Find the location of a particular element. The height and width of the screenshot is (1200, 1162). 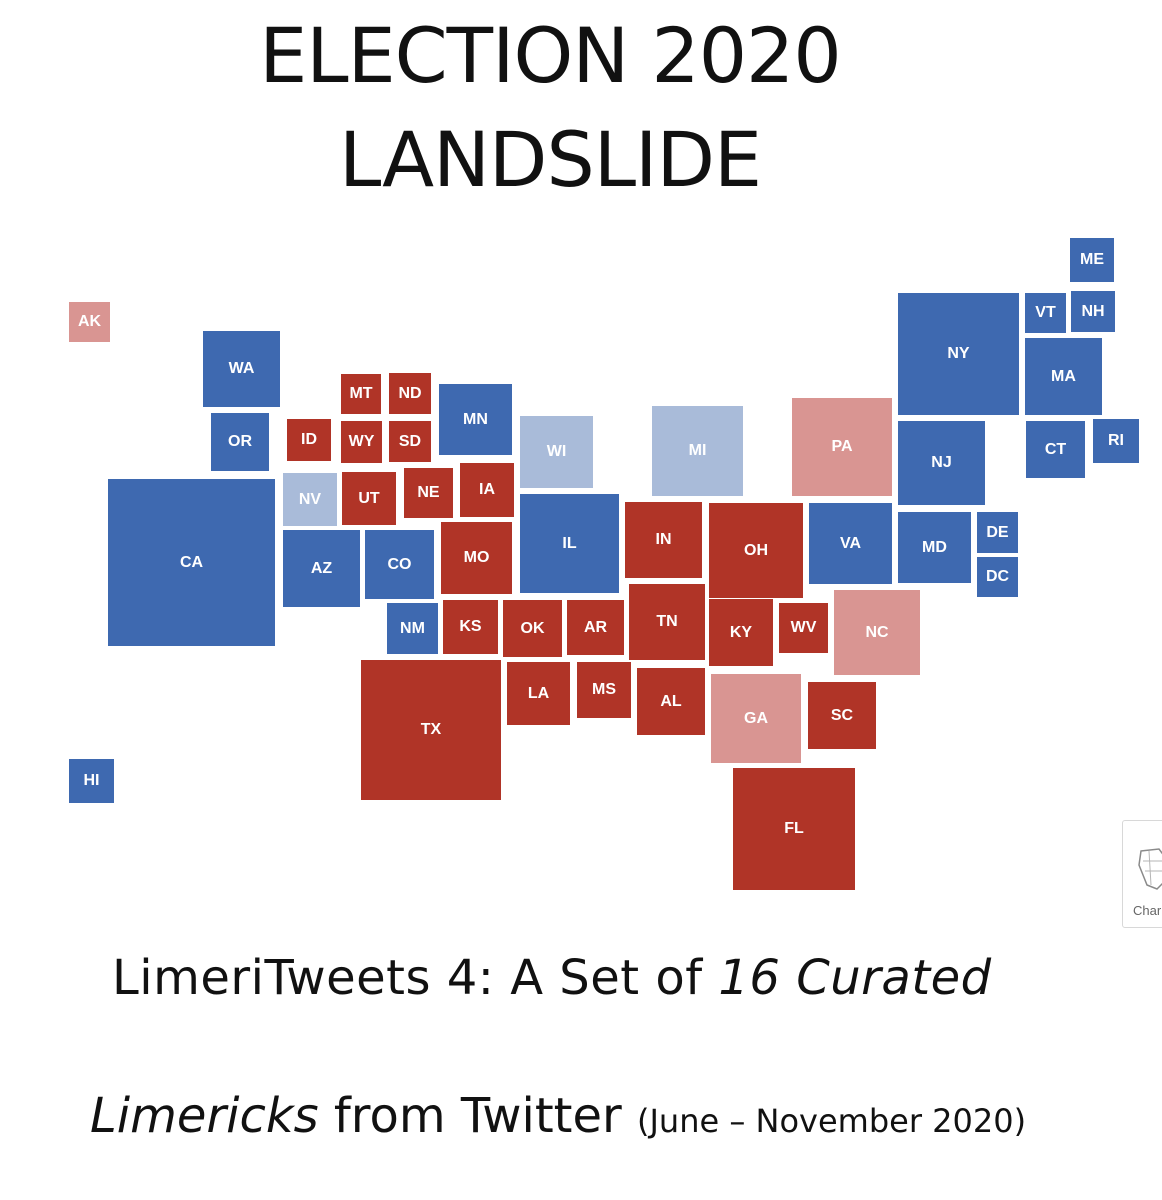

state-sc: SC is located at coordinates (842, 715).